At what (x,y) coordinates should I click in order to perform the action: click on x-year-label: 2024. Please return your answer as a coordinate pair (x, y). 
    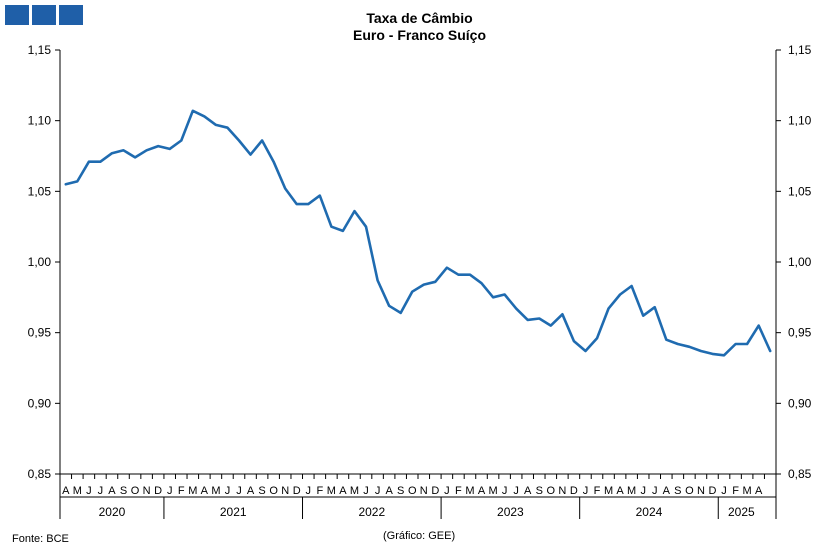
    Looking at the image, I should click on (649, 512).